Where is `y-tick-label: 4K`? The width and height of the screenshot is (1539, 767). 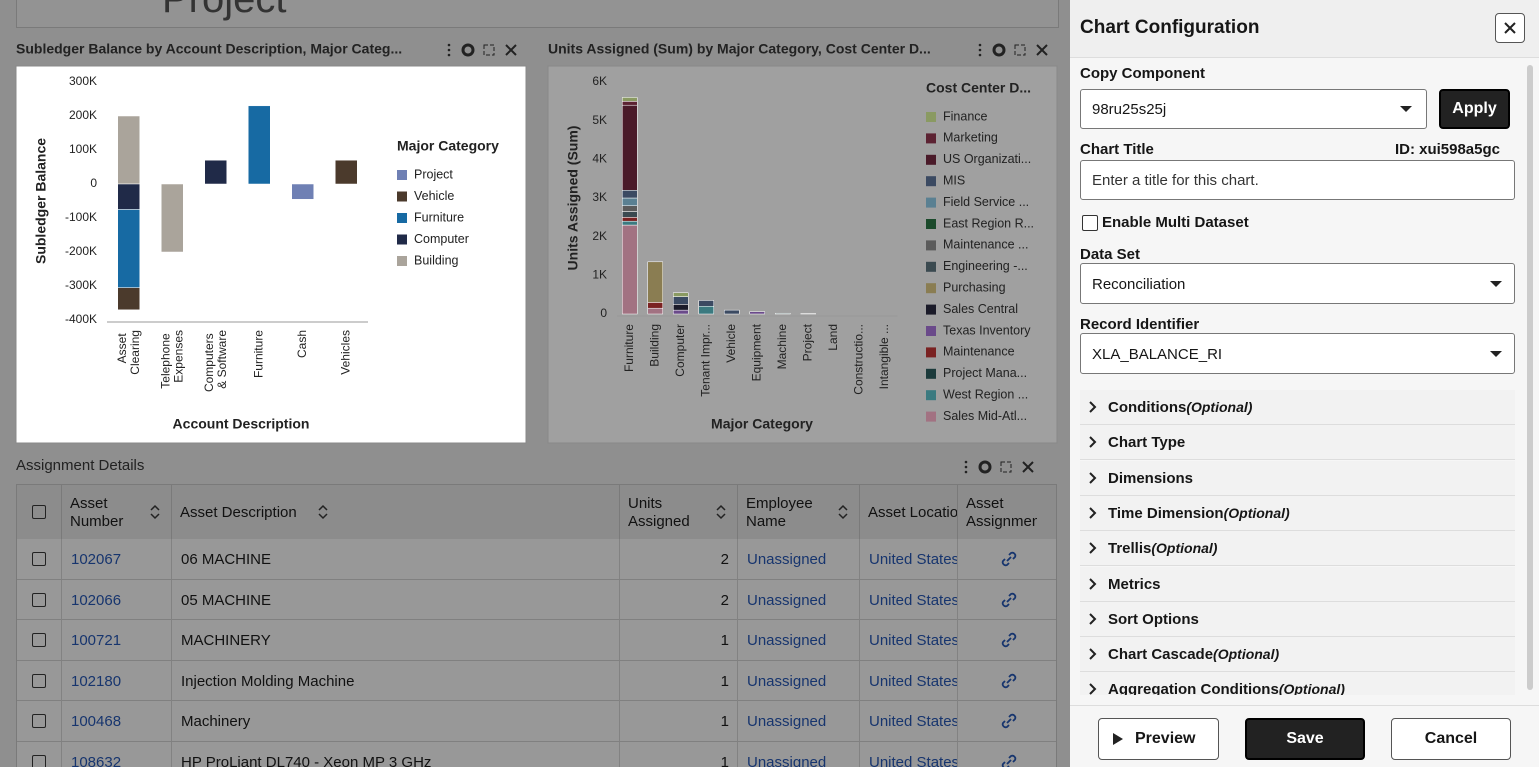 y-tick-label: 4K is located at coordinates (599, 159).